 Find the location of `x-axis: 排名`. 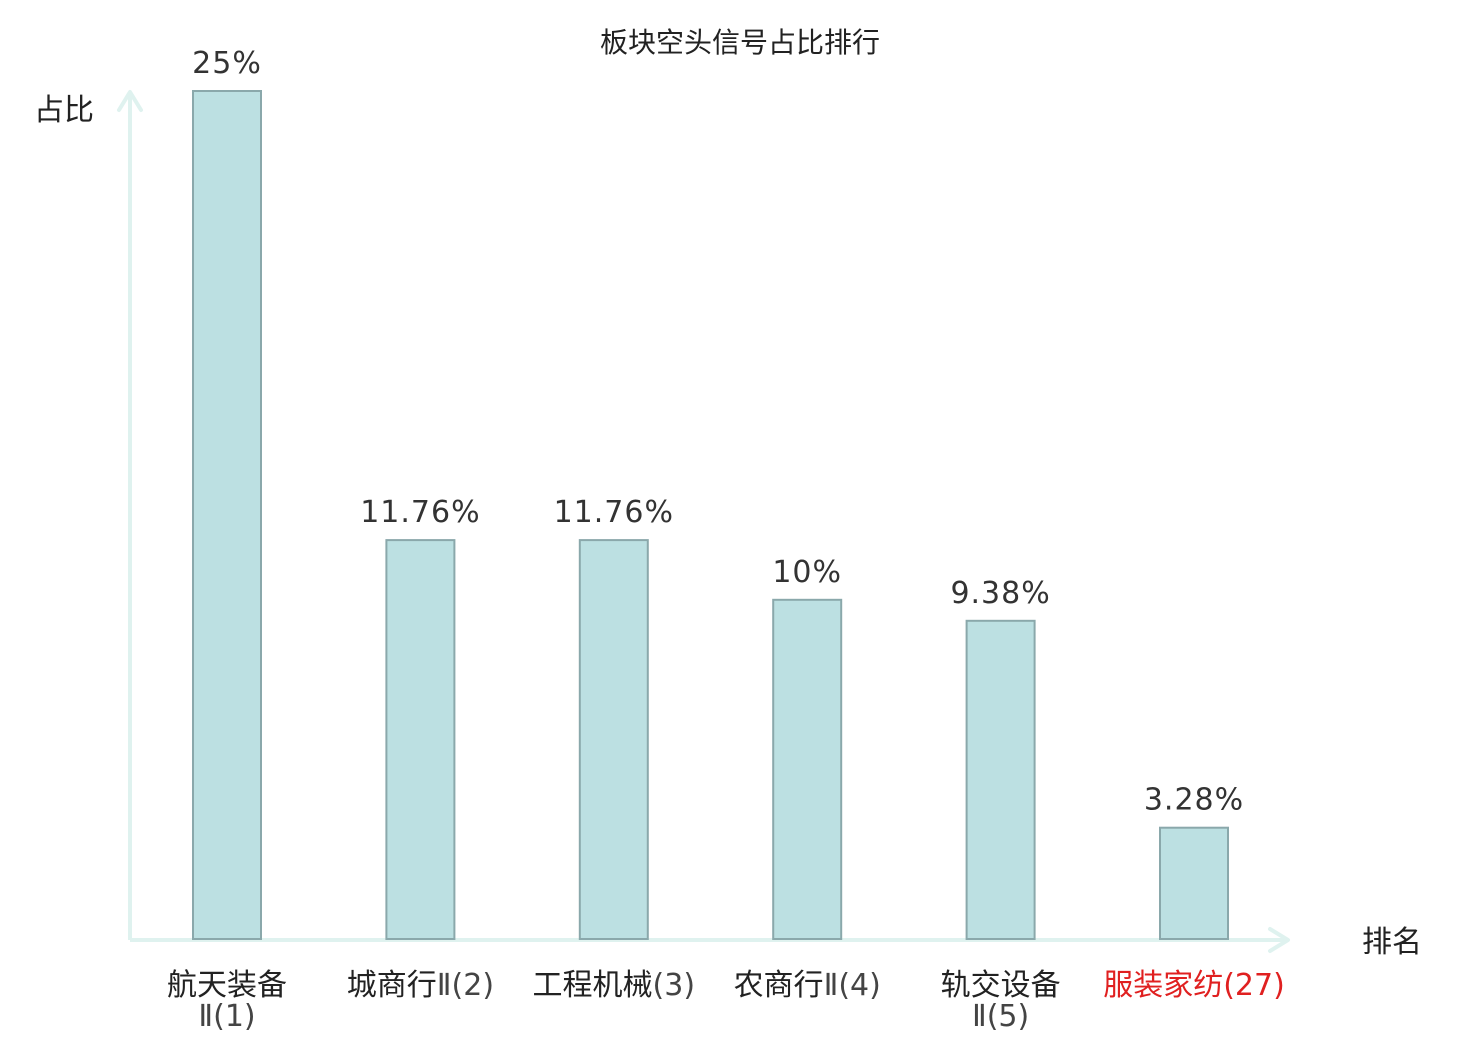

x-axis: 排名 is located at coordinates (776, 942).